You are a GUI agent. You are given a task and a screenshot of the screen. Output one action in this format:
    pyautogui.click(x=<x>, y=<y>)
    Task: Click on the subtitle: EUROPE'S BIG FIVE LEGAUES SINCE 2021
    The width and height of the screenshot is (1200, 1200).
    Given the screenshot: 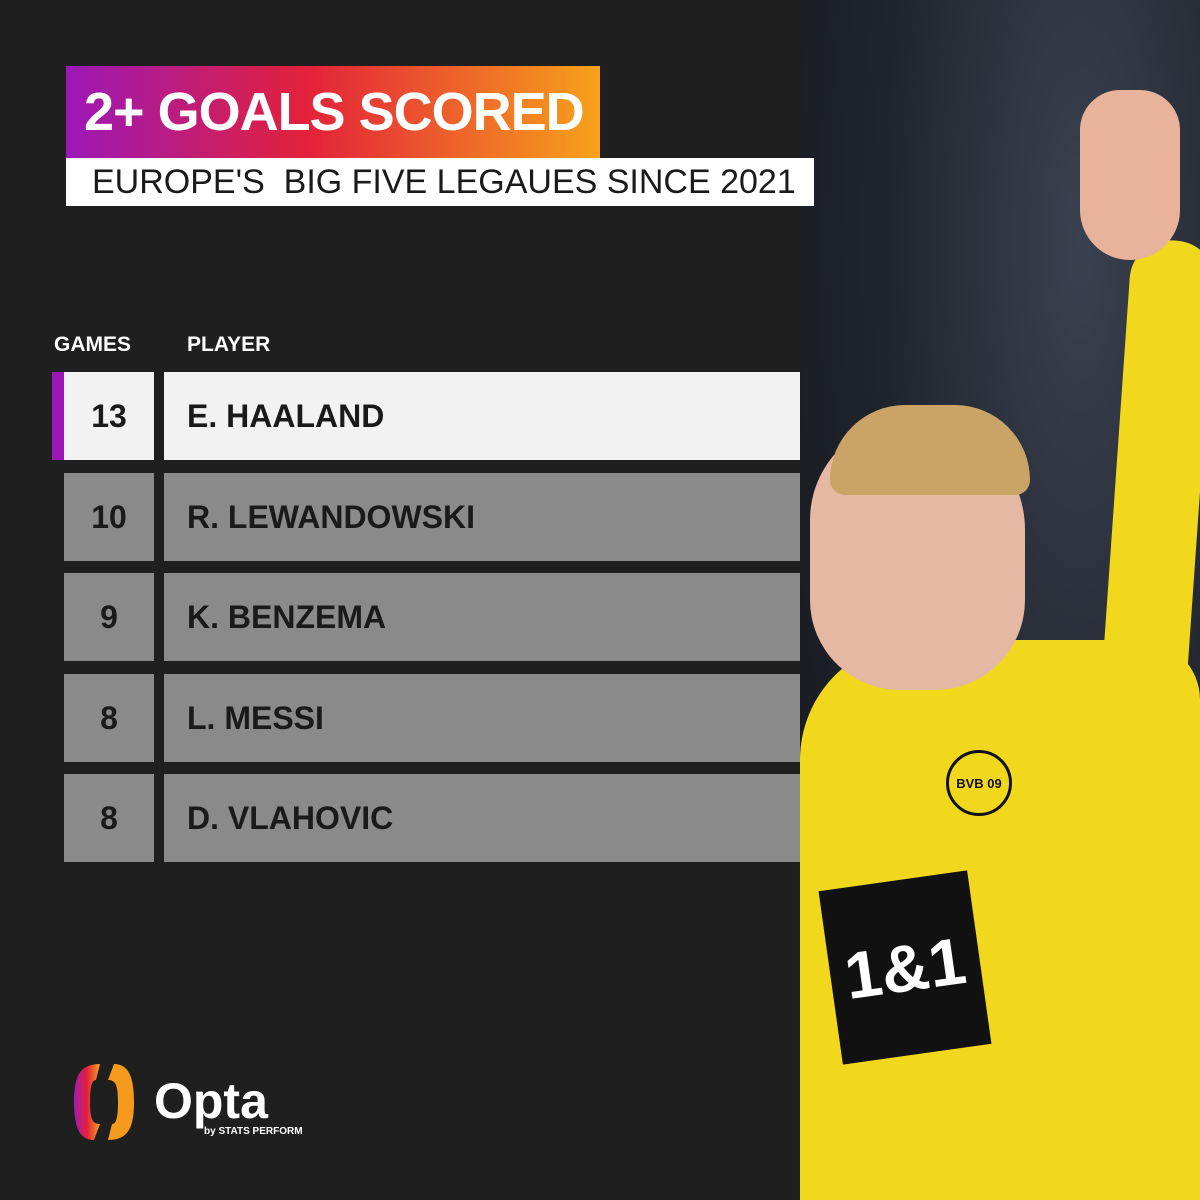 What is the action you would take?
    pyautogui.click(x=444, y=182)
    